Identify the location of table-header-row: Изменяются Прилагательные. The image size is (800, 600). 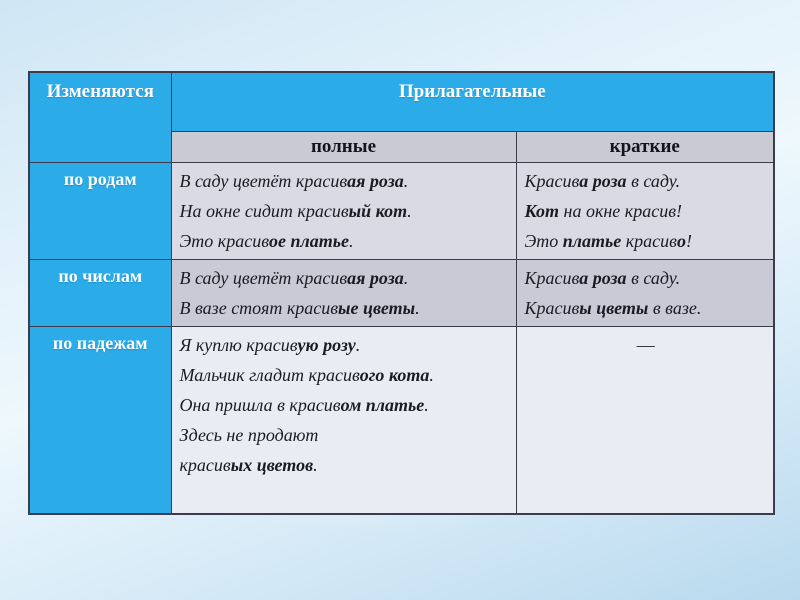
(401, 117).